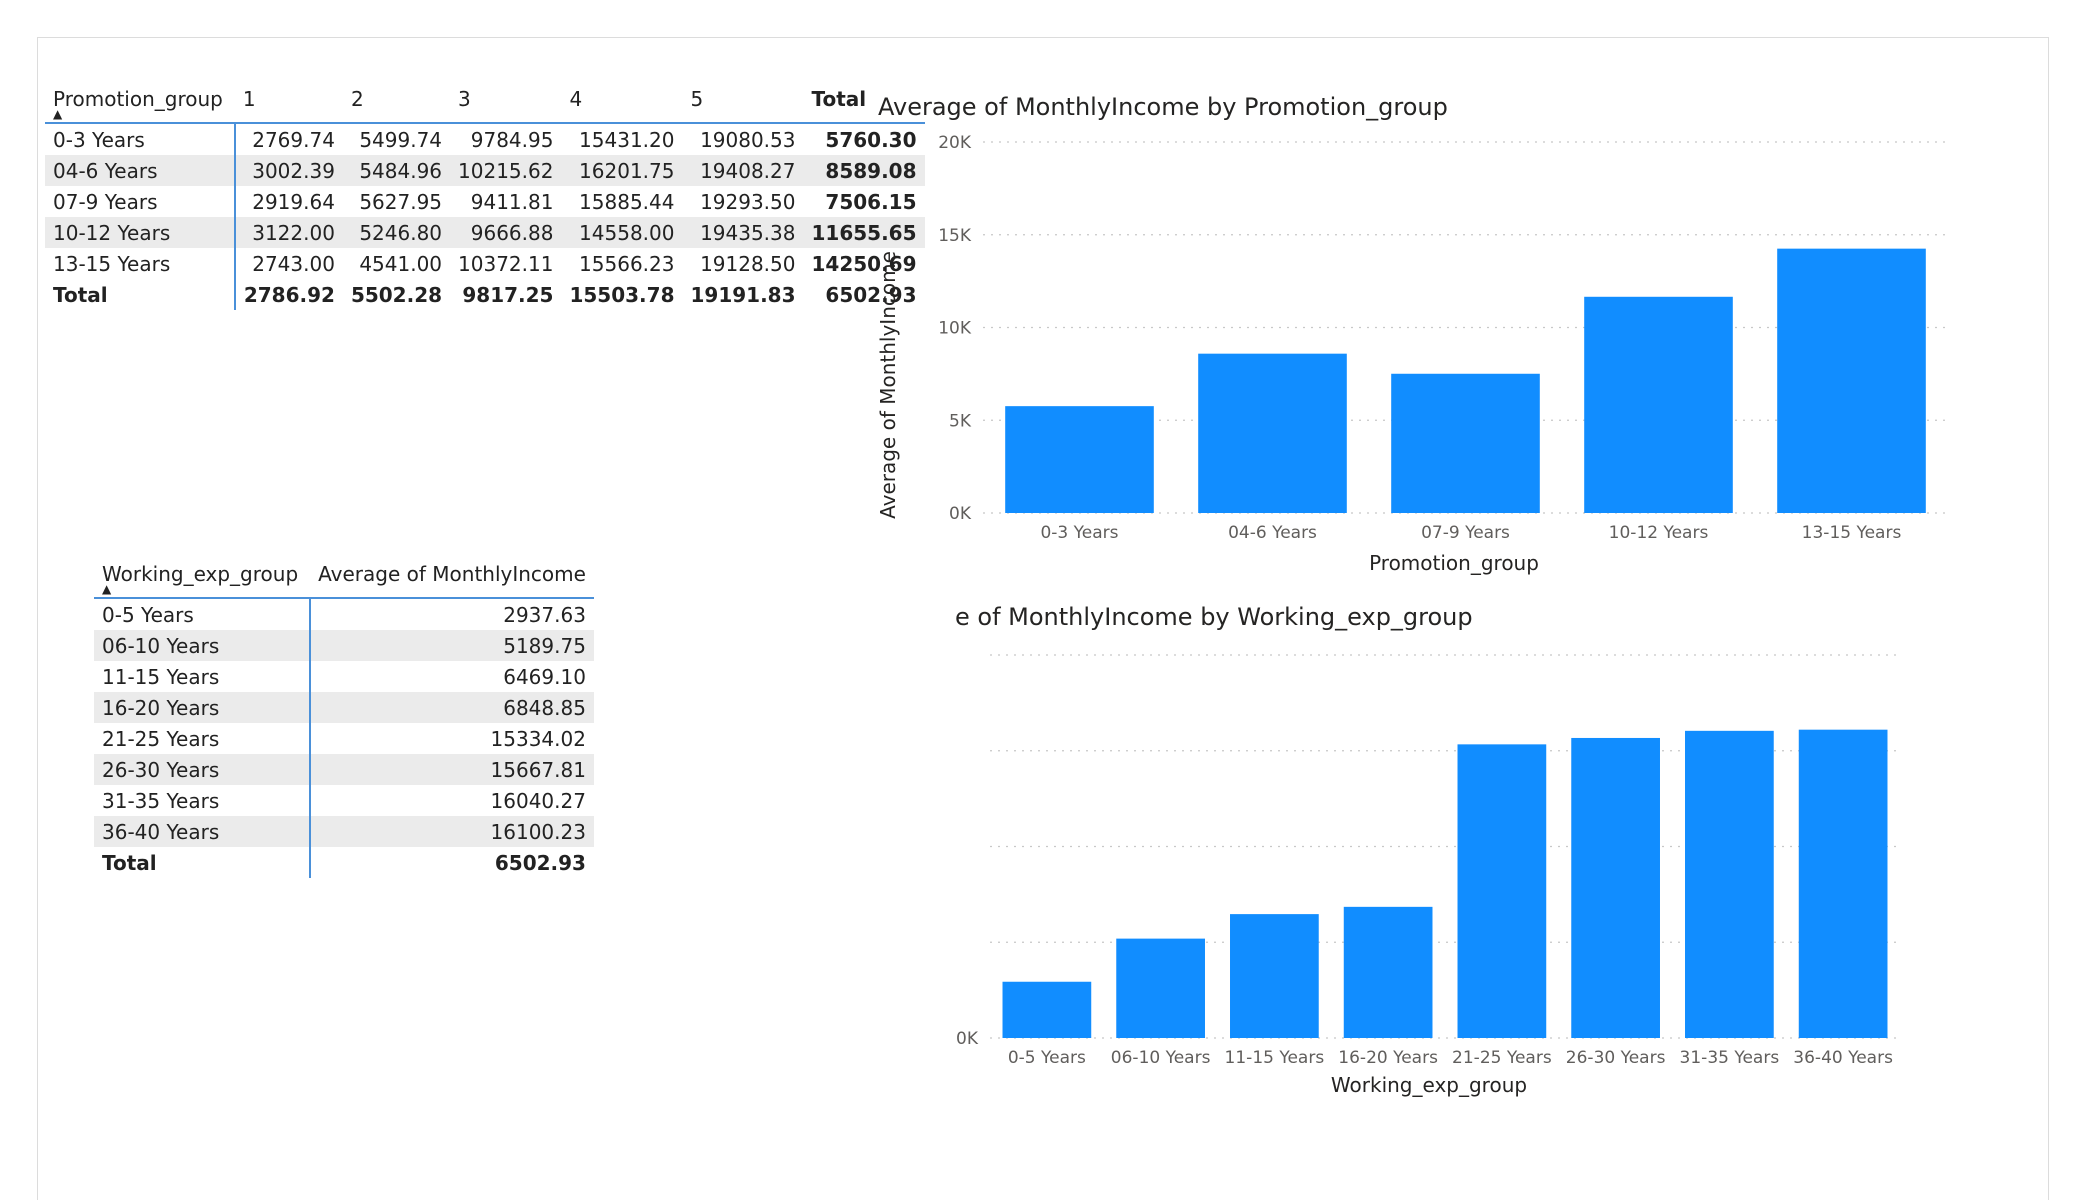 The image size is (2075, 1200). I want to click on column-header-3: 3, so click(464, 99).